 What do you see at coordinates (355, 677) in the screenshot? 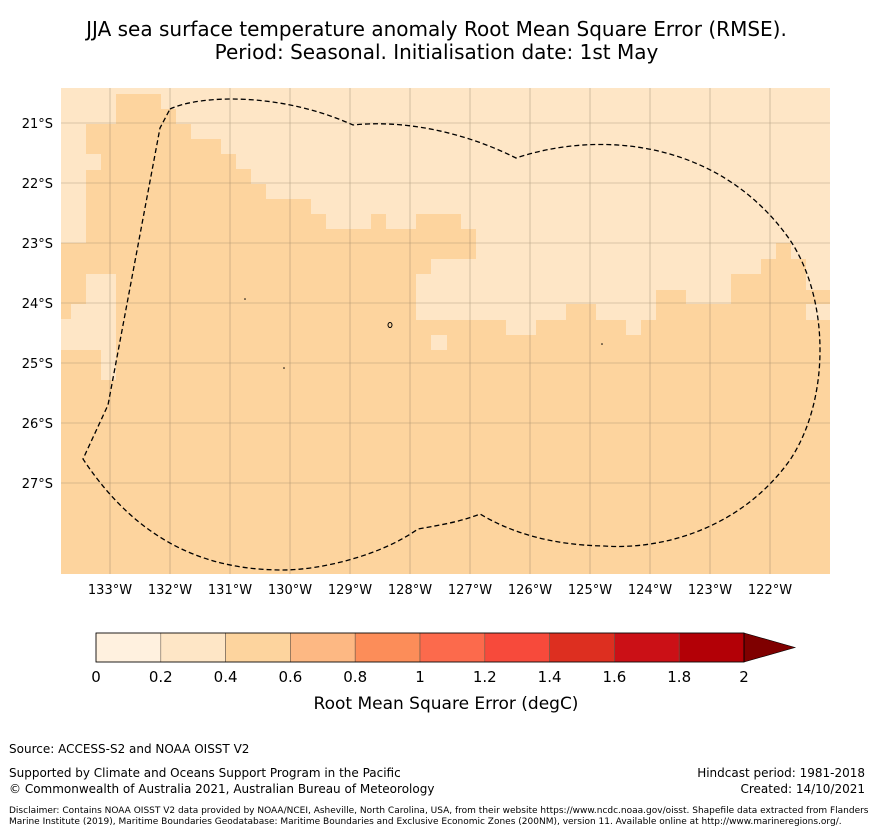
I see `colorbar-tick: 0.8` at bounding box center [355, 677].